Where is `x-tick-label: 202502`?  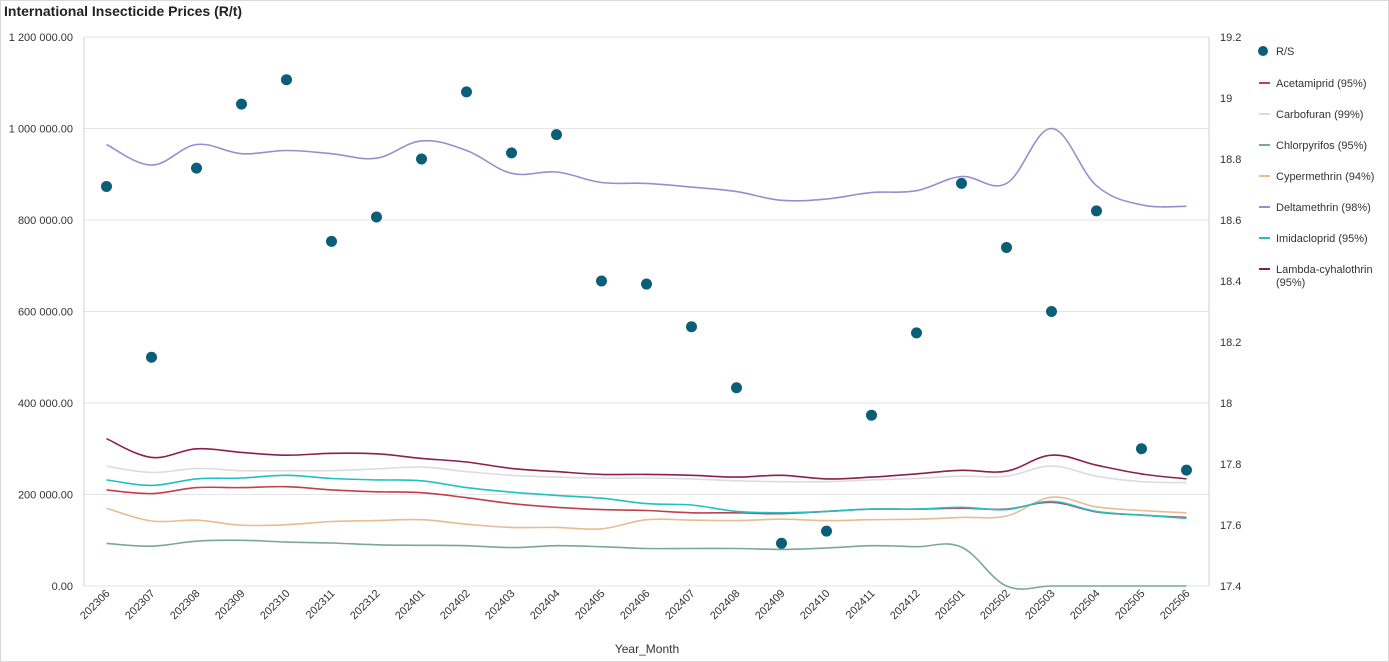 x-tick-label: 202502 is located at coordinates (995, 605).